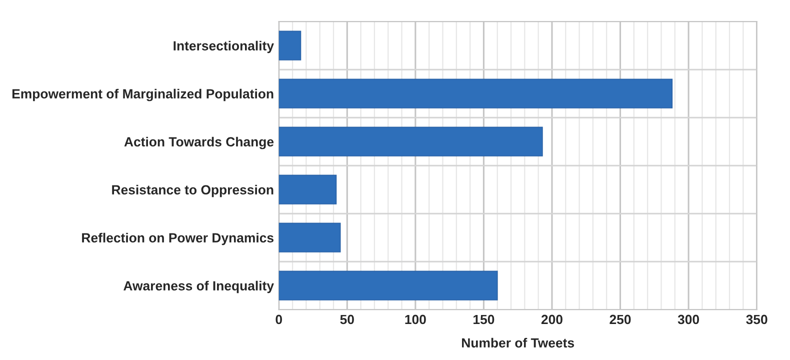  Describe the element at coordinates (551, 319) in the screenshot. I see `x-tick-label: 200` at that location.